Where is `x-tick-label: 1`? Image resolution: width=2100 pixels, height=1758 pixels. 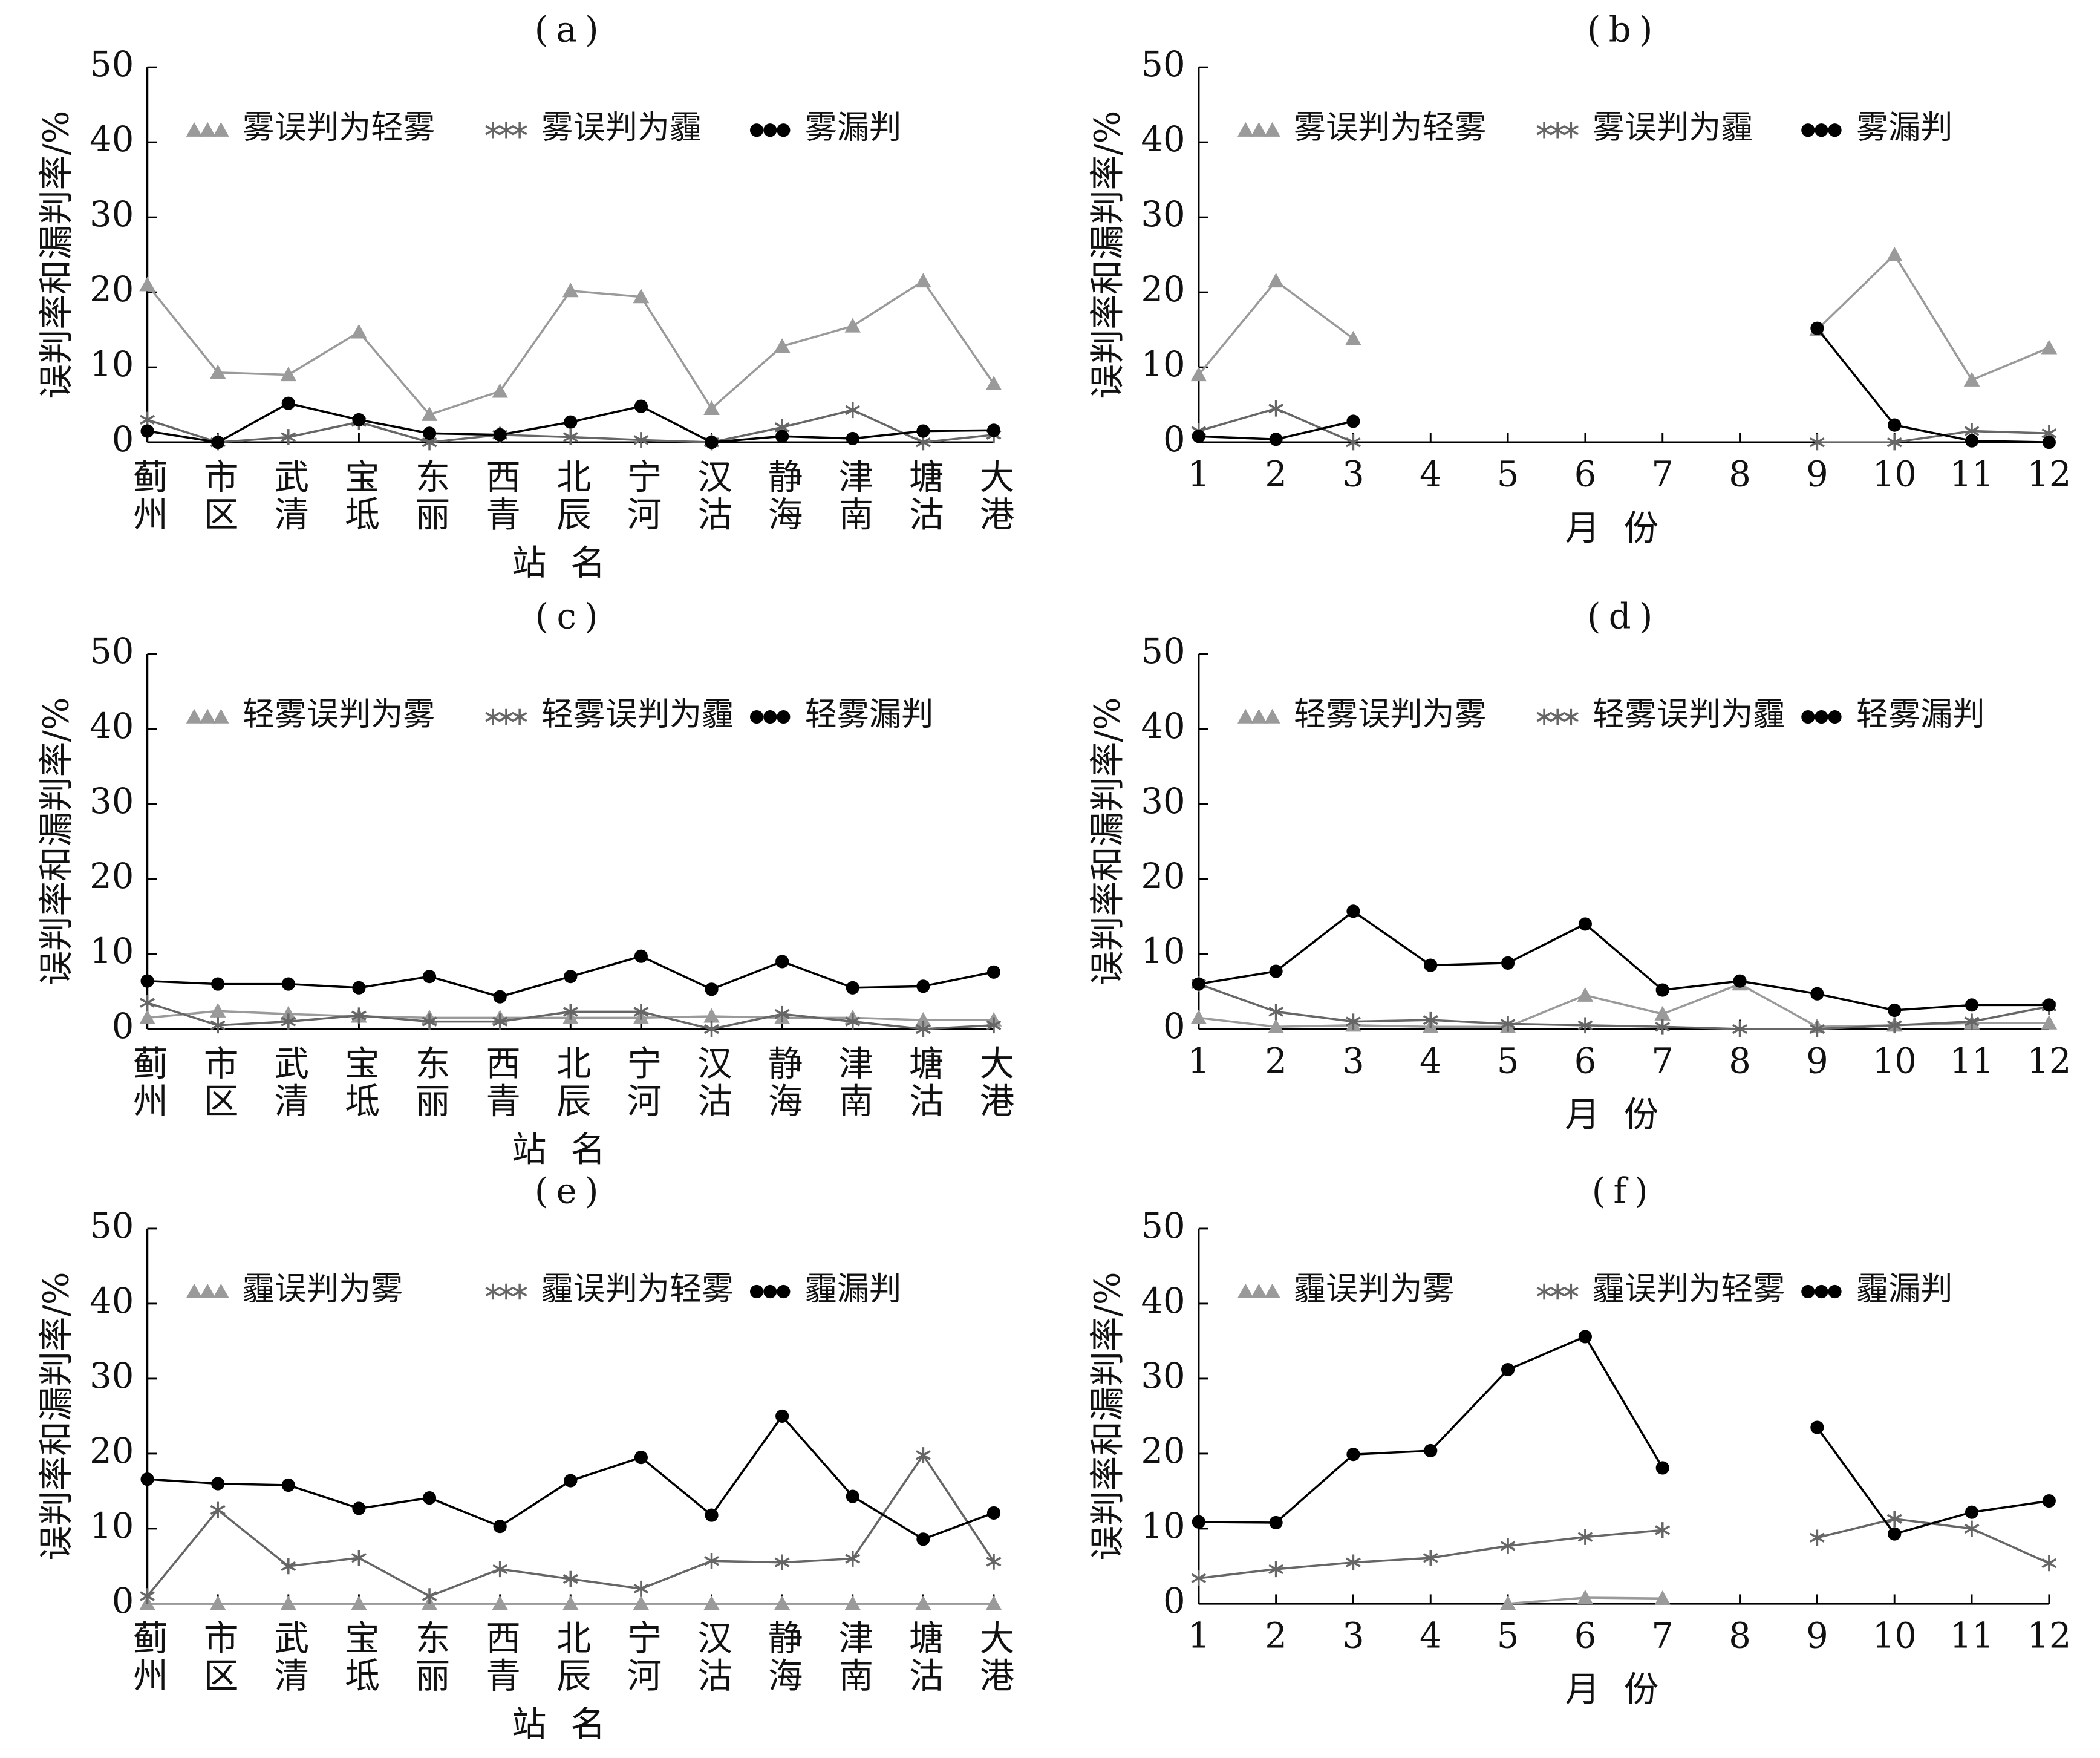 x-tick-label: 1 is located at coordinates (1198, 1061).